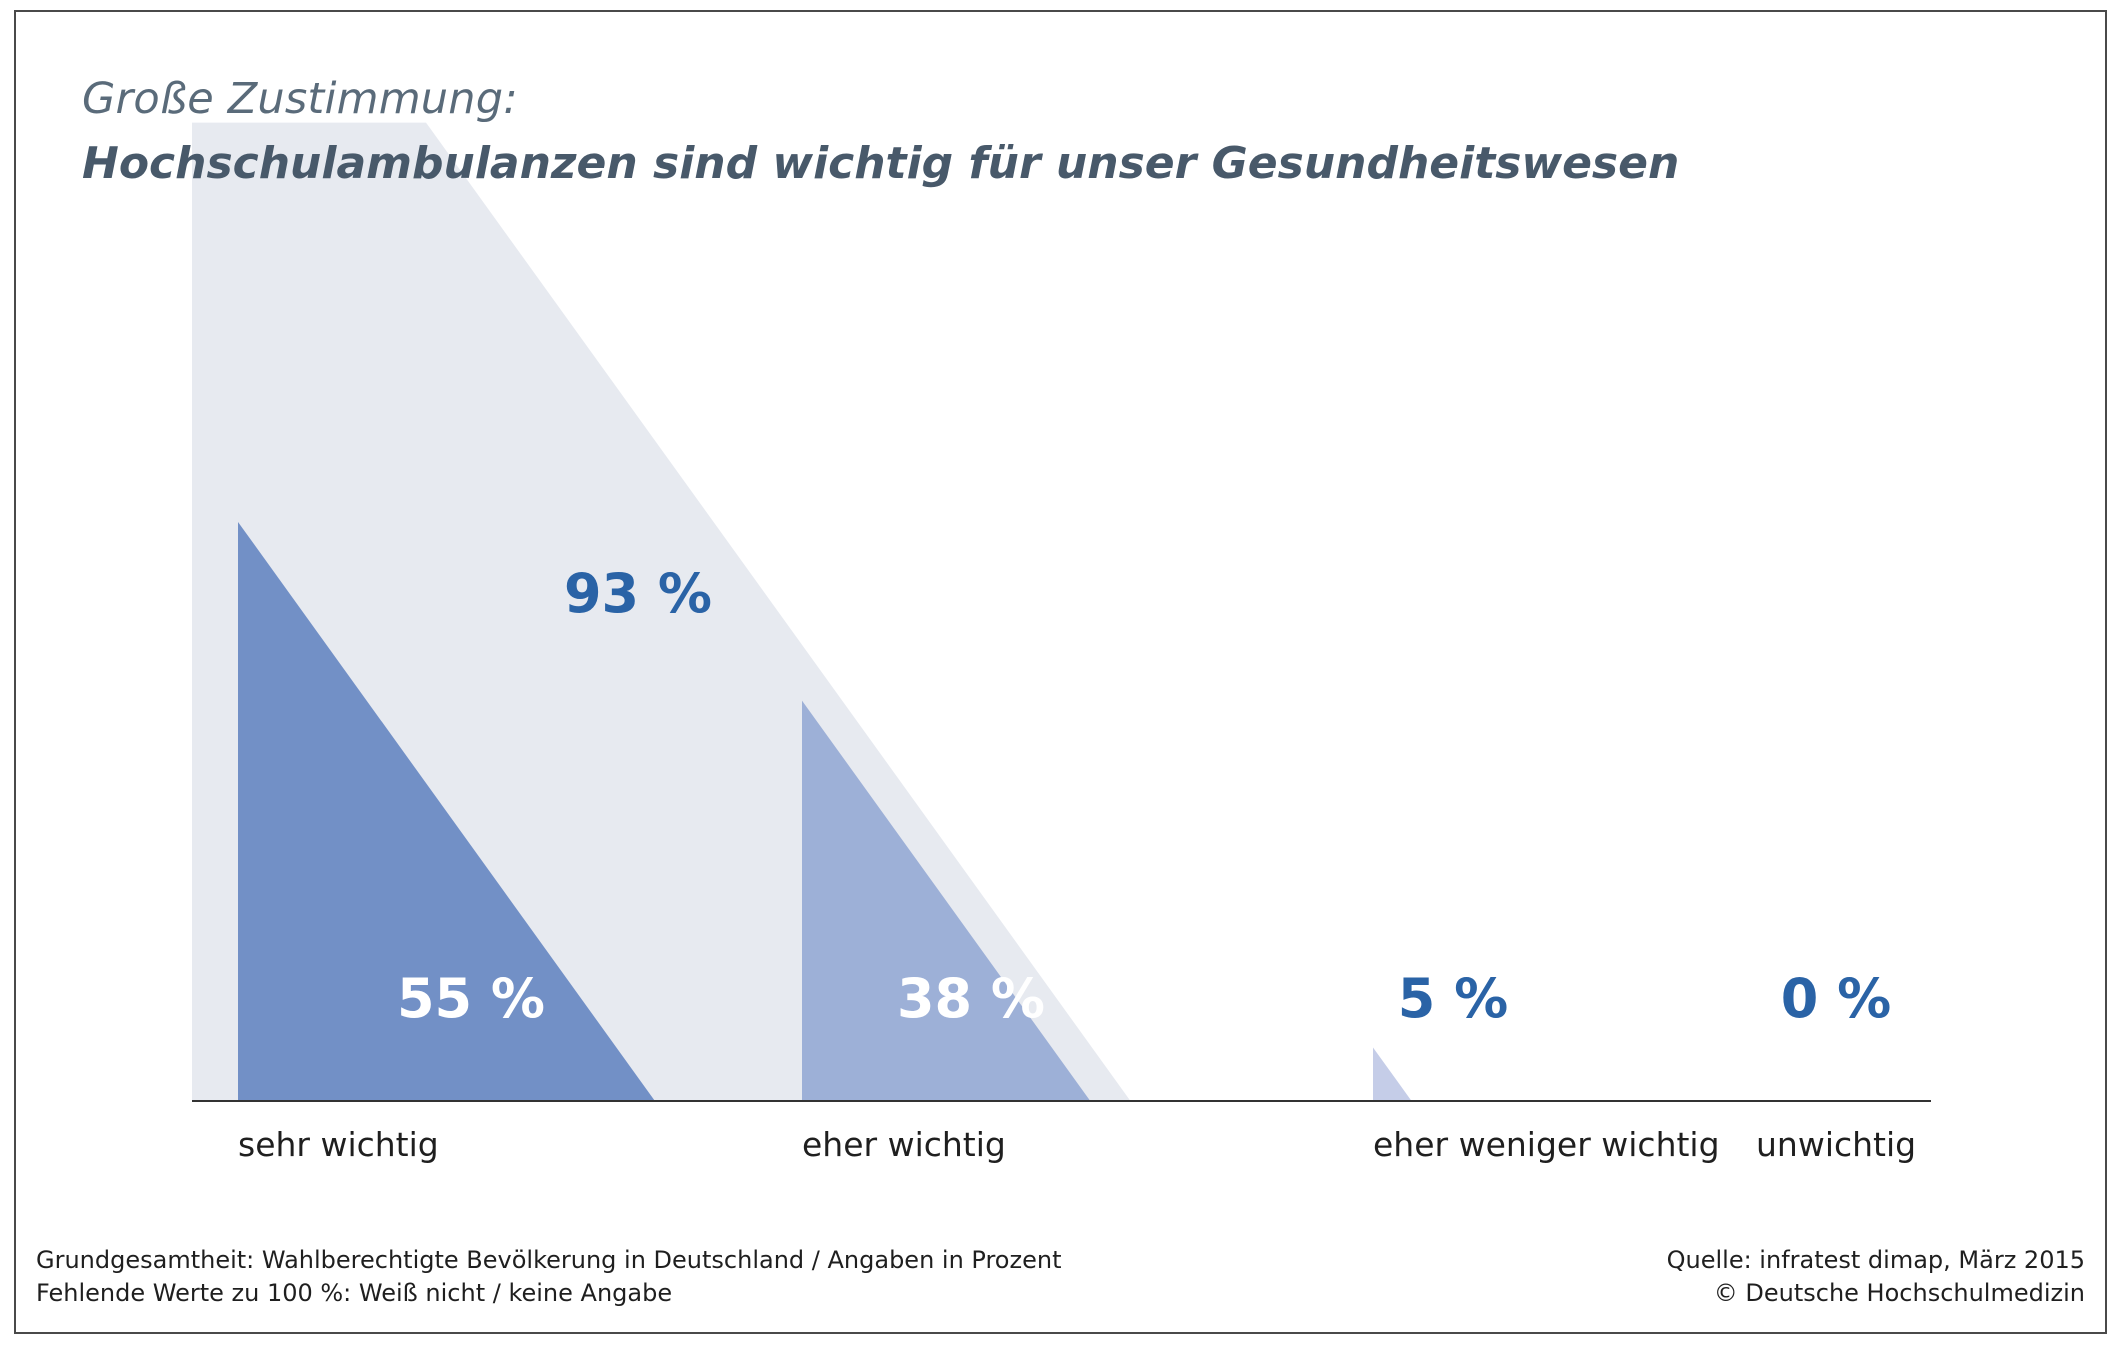 This screenshot has width=2125, height=1346. Describe the element at coordinates (904, 1144) in the screenshot. I see `category-label: eher wichtig` at that location.